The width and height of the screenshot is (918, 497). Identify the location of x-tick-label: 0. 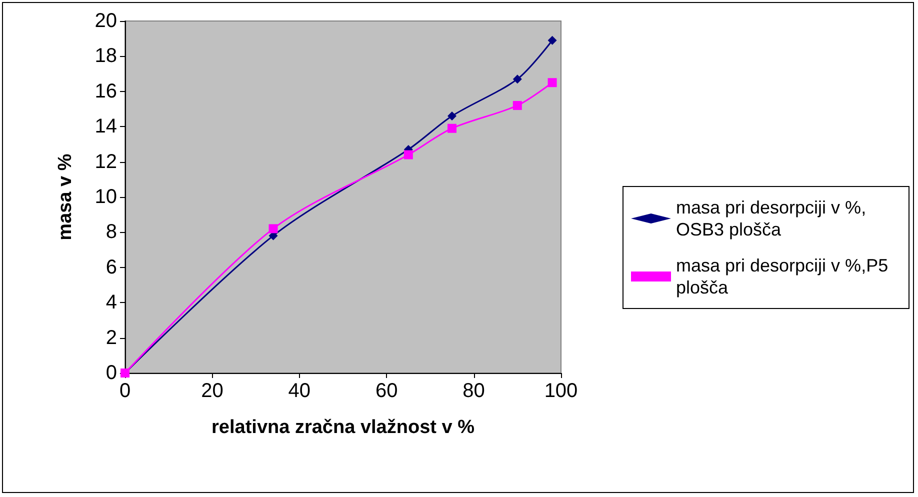
(125, 391).